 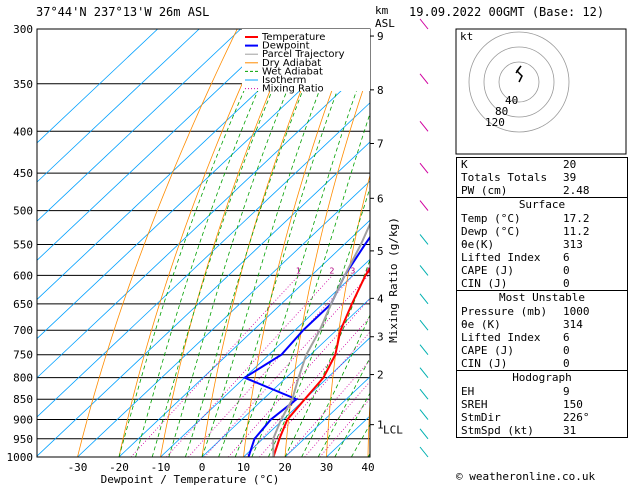 I want to click on asl-unit: ASL, so click(x=385, y=23).